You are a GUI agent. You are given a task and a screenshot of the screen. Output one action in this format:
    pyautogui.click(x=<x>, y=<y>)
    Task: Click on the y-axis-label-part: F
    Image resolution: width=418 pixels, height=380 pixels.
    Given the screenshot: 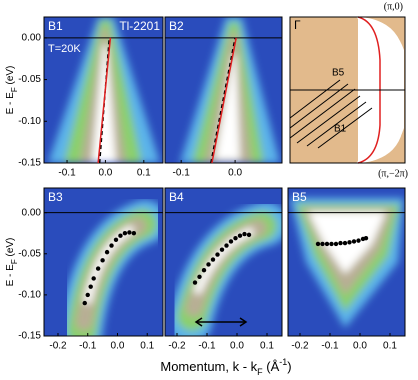 What is the action you would take?
    pyautogui.click(x=14, y=261)
    